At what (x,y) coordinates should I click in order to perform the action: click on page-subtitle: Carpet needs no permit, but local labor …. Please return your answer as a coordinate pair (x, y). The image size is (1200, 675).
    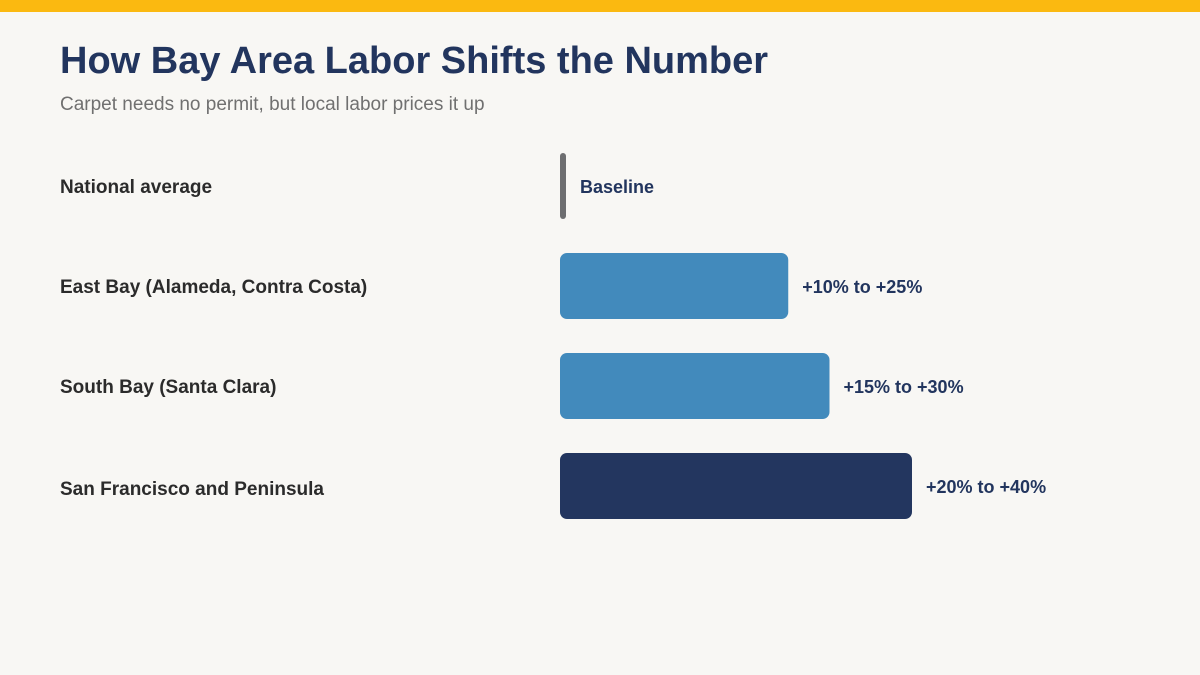
    Looking at the image, I should click on (272, 104).